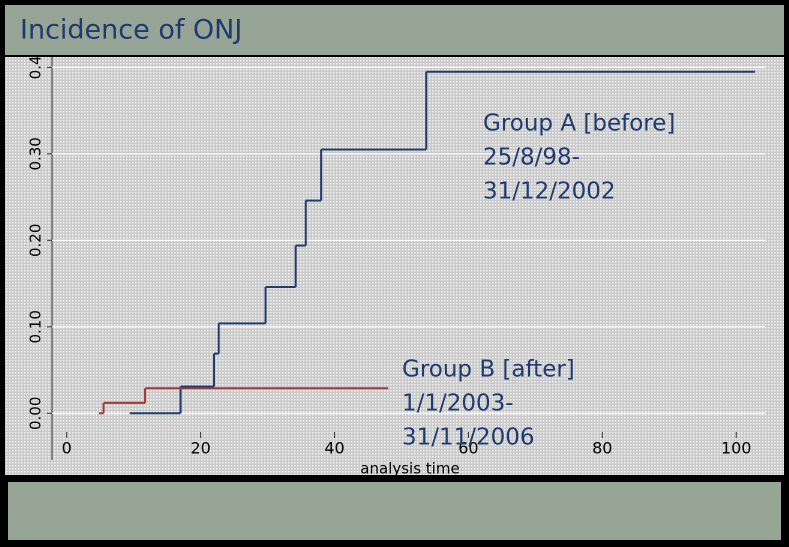 The width and height of the screenshot is (789, 547). Describe the element at coordinates (36, 240) in the screenshot. I see `y-tick-label: 0.20` at that location.